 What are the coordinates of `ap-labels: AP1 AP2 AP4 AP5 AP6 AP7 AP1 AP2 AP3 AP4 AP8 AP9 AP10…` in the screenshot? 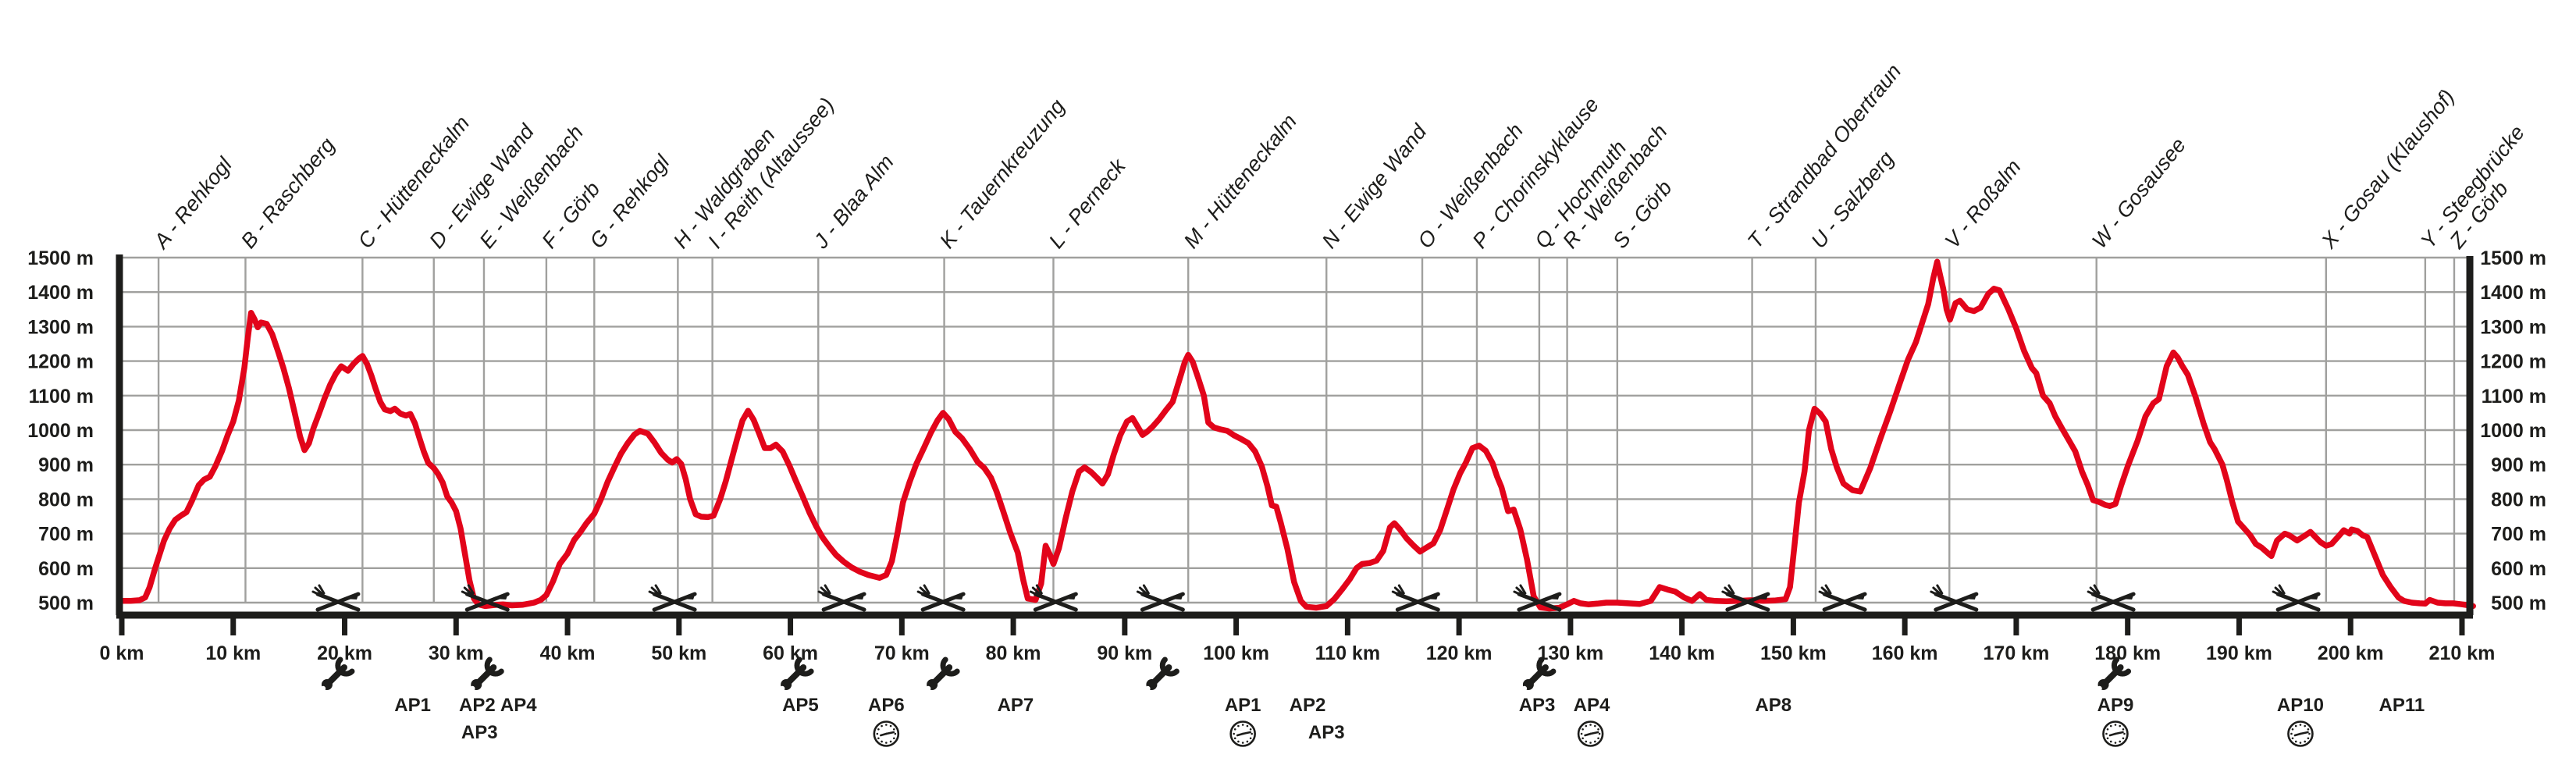 It's located at (1409, 719).